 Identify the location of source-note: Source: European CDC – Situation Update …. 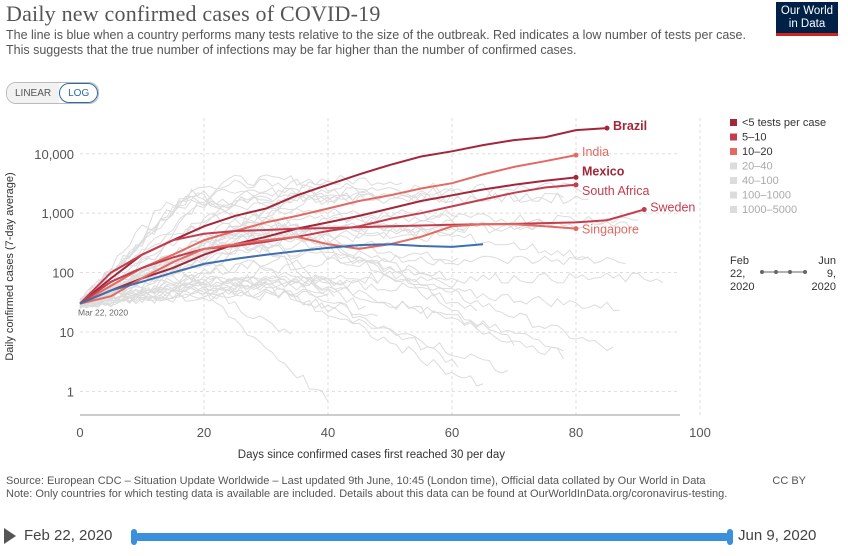
(396, 488).